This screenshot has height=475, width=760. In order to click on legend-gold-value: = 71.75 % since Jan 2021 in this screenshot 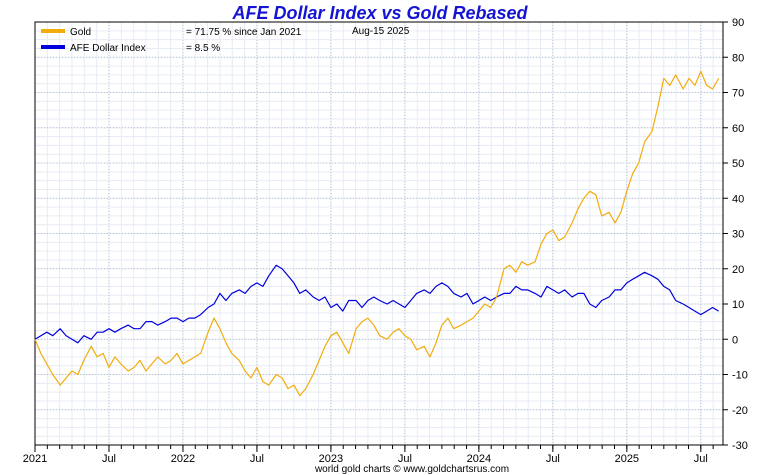, I will do `click(244, 32)`.